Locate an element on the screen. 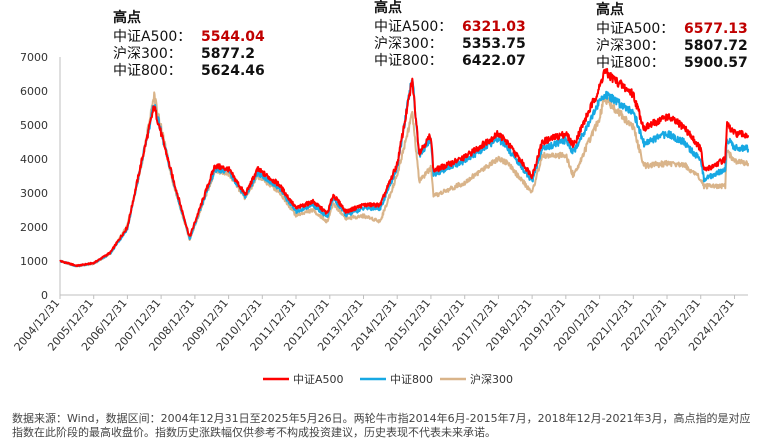 The height and width of the screenshot is (448, 761). annotation-value: 6321.03 is located at coordinates (494, 27).